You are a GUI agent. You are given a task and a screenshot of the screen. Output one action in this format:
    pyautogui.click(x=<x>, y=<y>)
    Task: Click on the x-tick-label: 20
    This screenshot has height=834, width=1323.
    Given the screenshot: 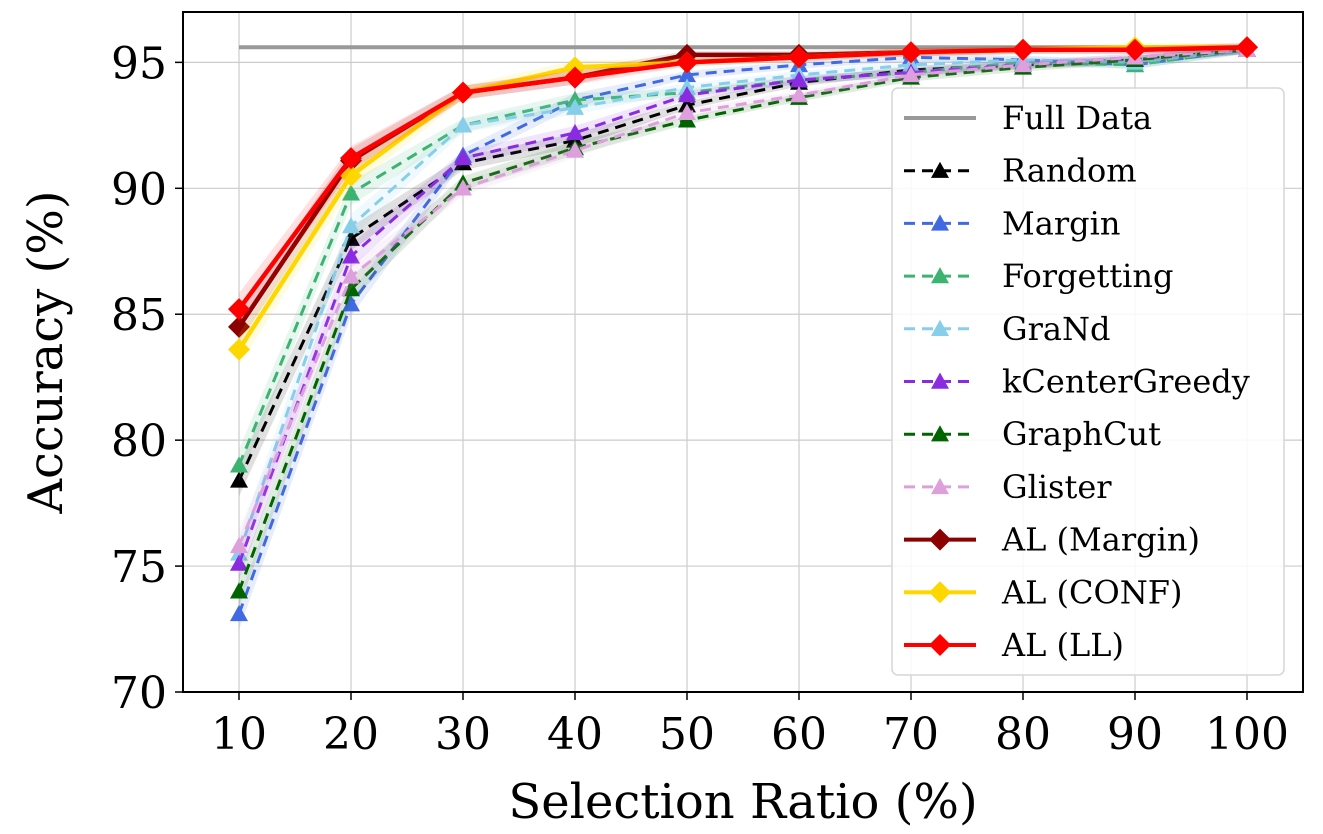 What is the action you would take?
    pyautogui.click(x=351, y=734)
    